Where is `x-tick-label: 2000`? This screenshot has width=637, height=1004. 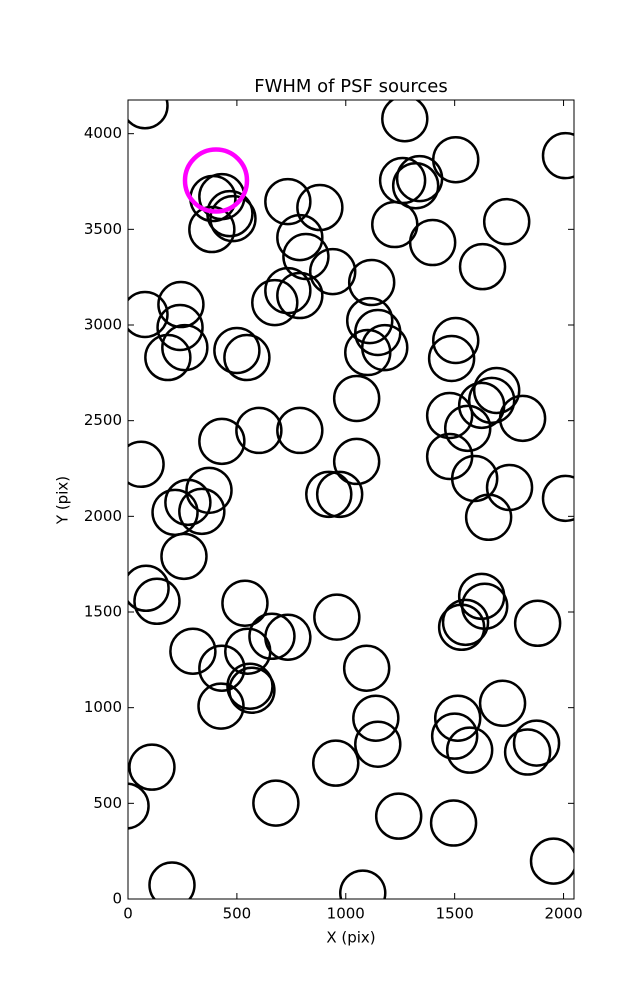 x-tick-label: 2000 is located at coordinates (563, 914).